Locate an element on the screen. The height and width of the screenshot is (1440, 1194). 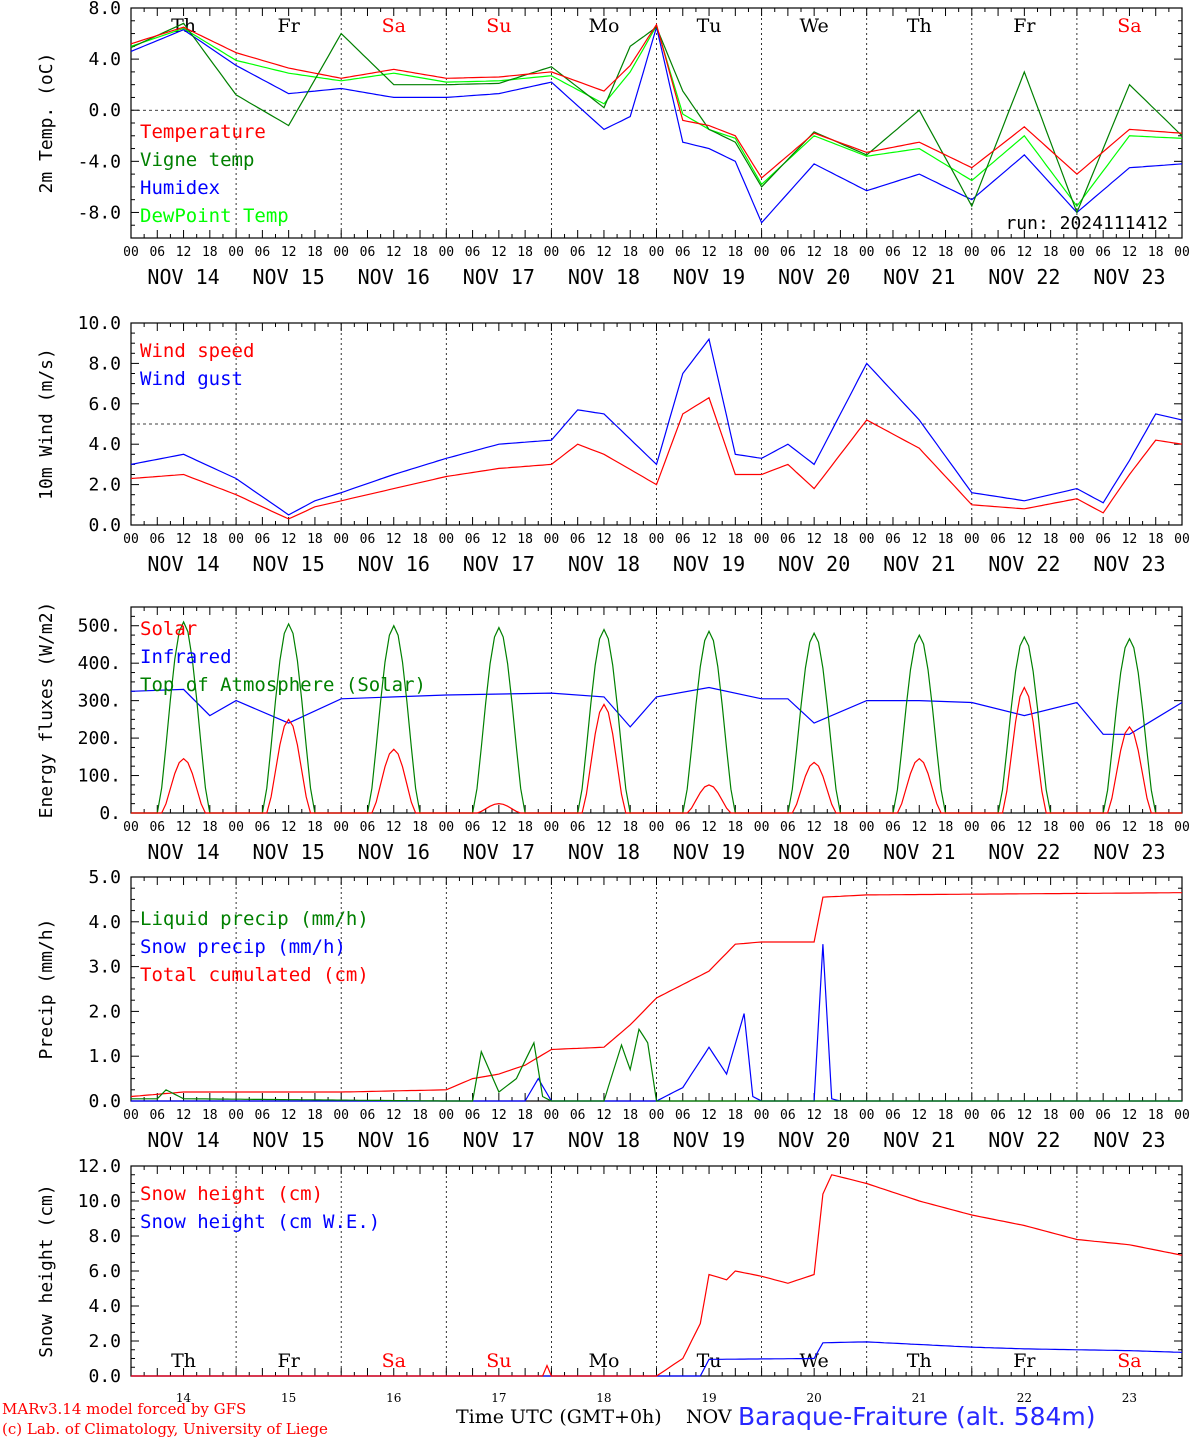
legend-entry: Vigne temp is located at coordinates (197, 160).